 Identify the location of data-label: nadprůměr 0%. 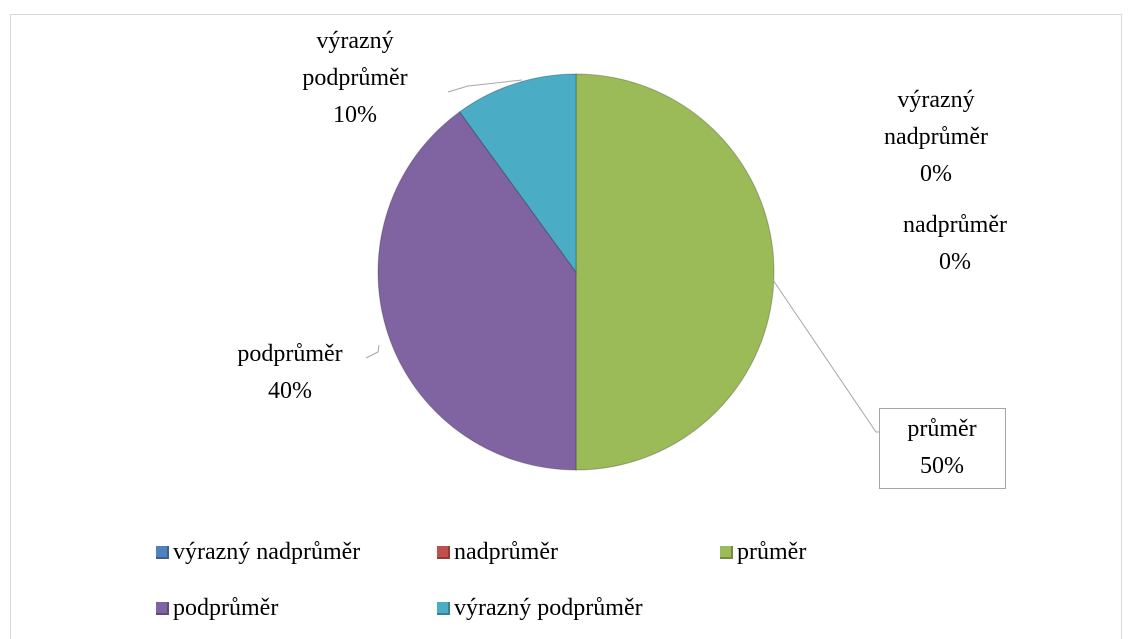
(955, 244).